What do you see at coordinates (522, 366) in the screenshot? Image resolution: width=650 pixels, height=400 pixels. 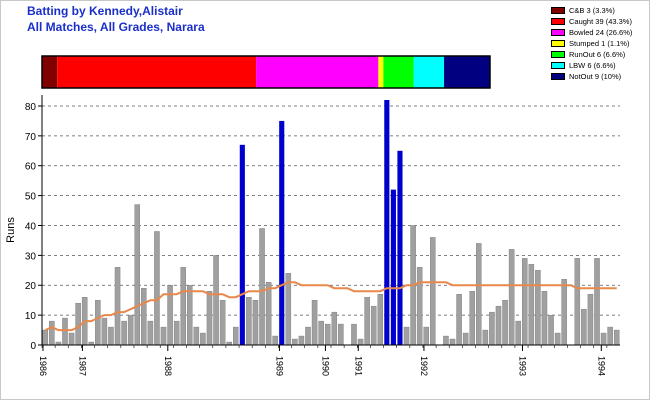 I see `x-year-label: 1993` at bounding box center [522, 366].